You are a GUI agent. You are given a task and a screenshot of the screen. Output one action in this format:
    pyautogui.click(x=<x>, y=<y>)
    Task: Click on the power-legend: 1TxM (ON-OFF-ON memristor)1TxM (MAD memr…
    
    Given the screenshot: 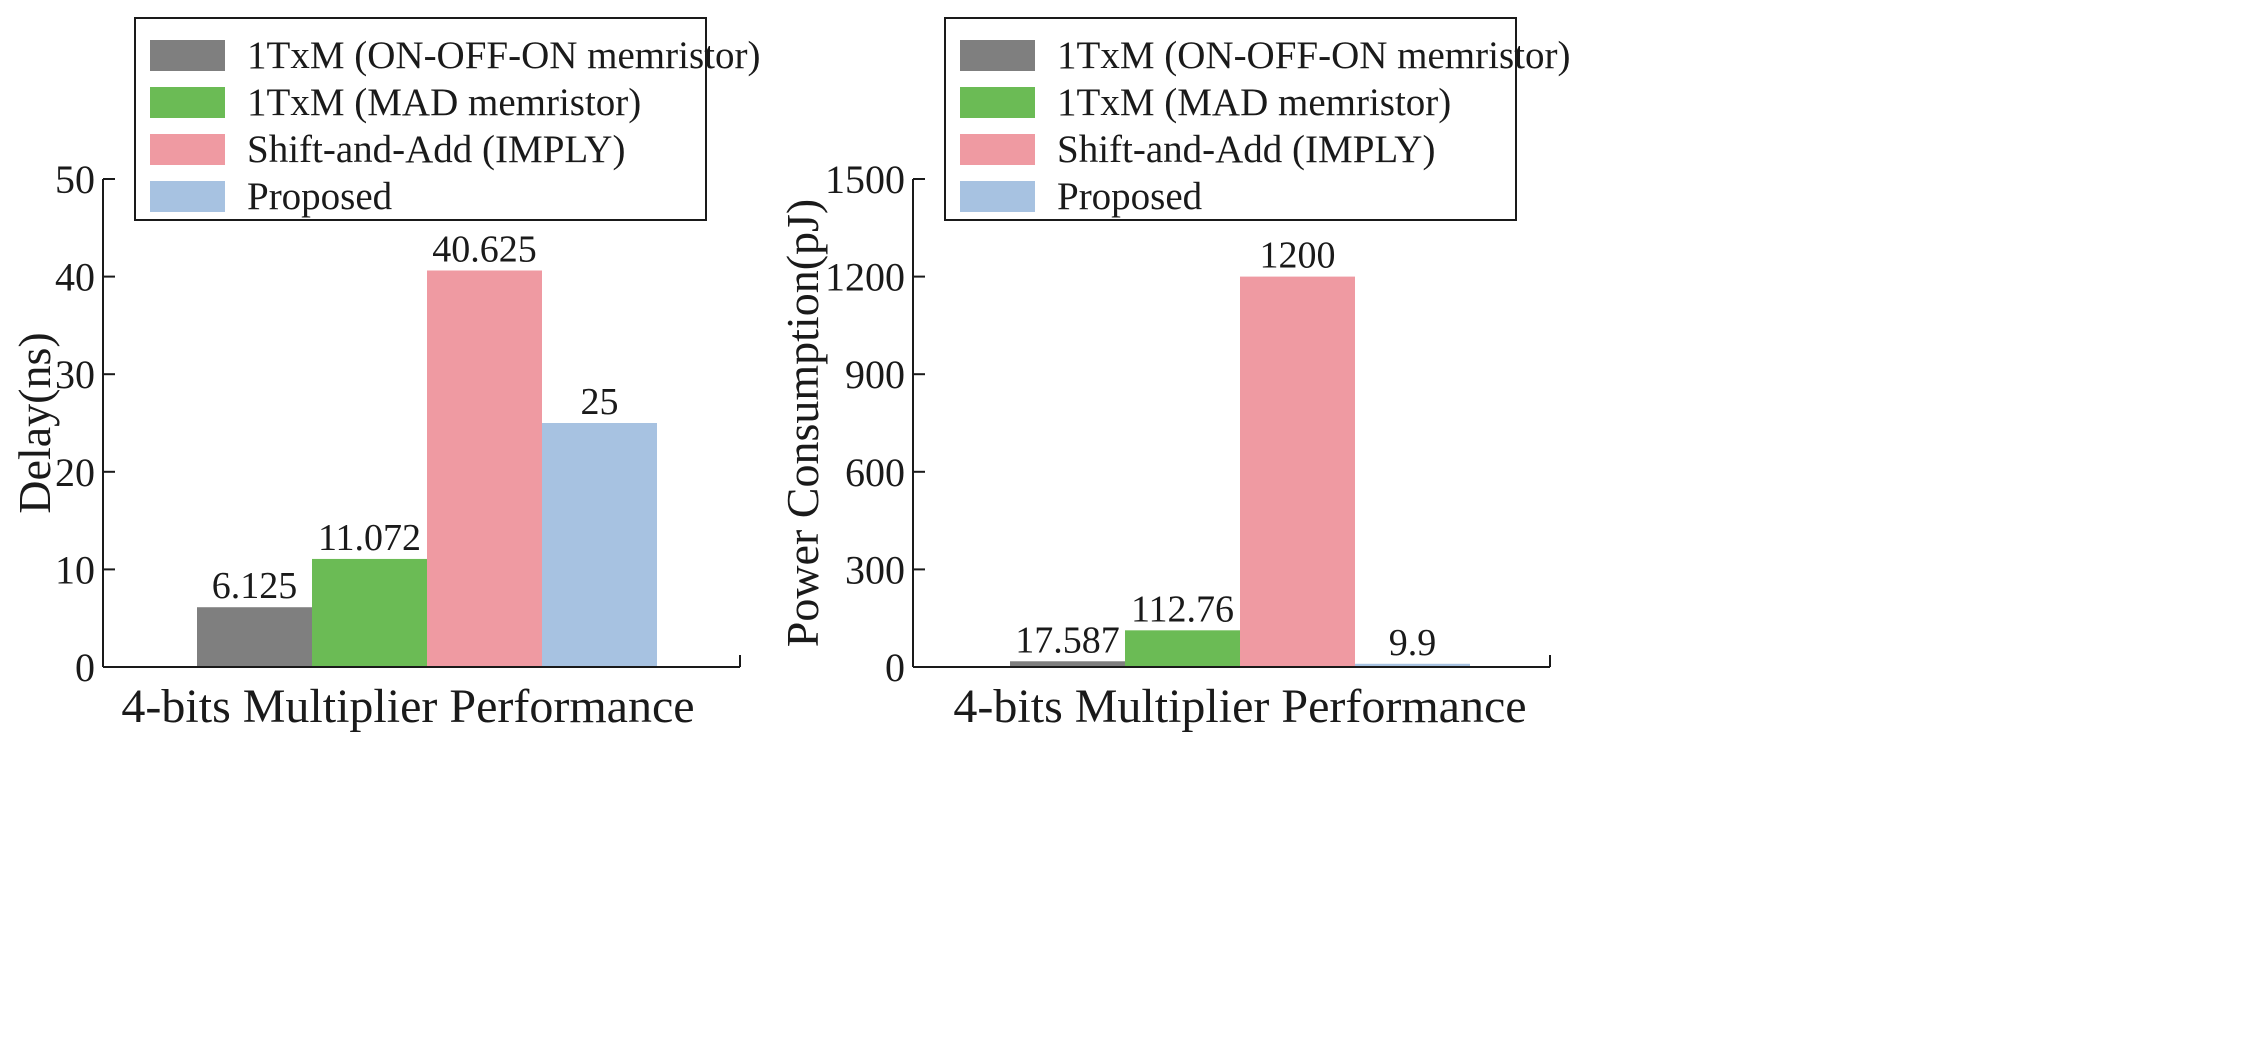 What is the action you would take?
    pyautogui.click(x=1257, y=119)
    